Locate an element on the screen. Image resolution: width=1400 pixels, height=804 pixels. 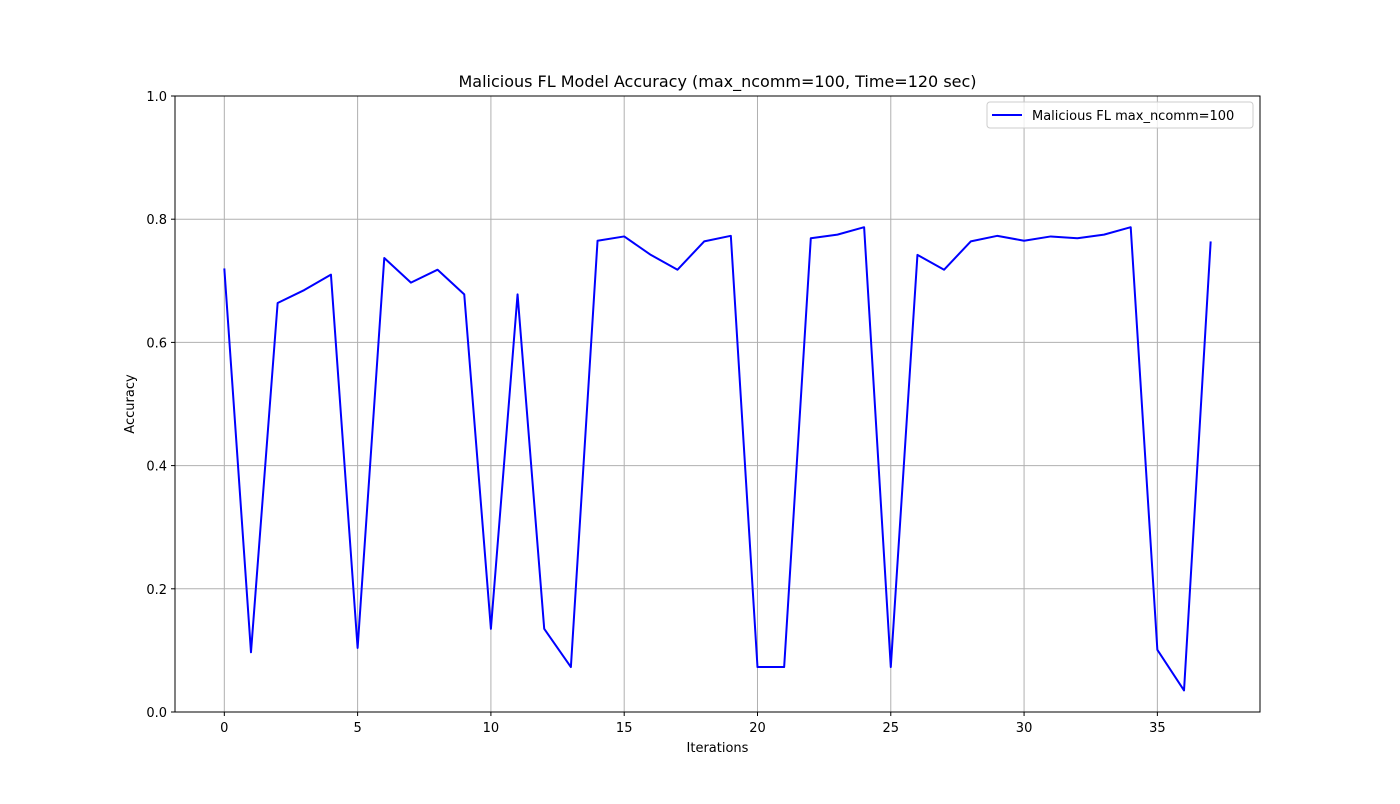
x-tick-label: 35 is located at coordinates (1157, 728).